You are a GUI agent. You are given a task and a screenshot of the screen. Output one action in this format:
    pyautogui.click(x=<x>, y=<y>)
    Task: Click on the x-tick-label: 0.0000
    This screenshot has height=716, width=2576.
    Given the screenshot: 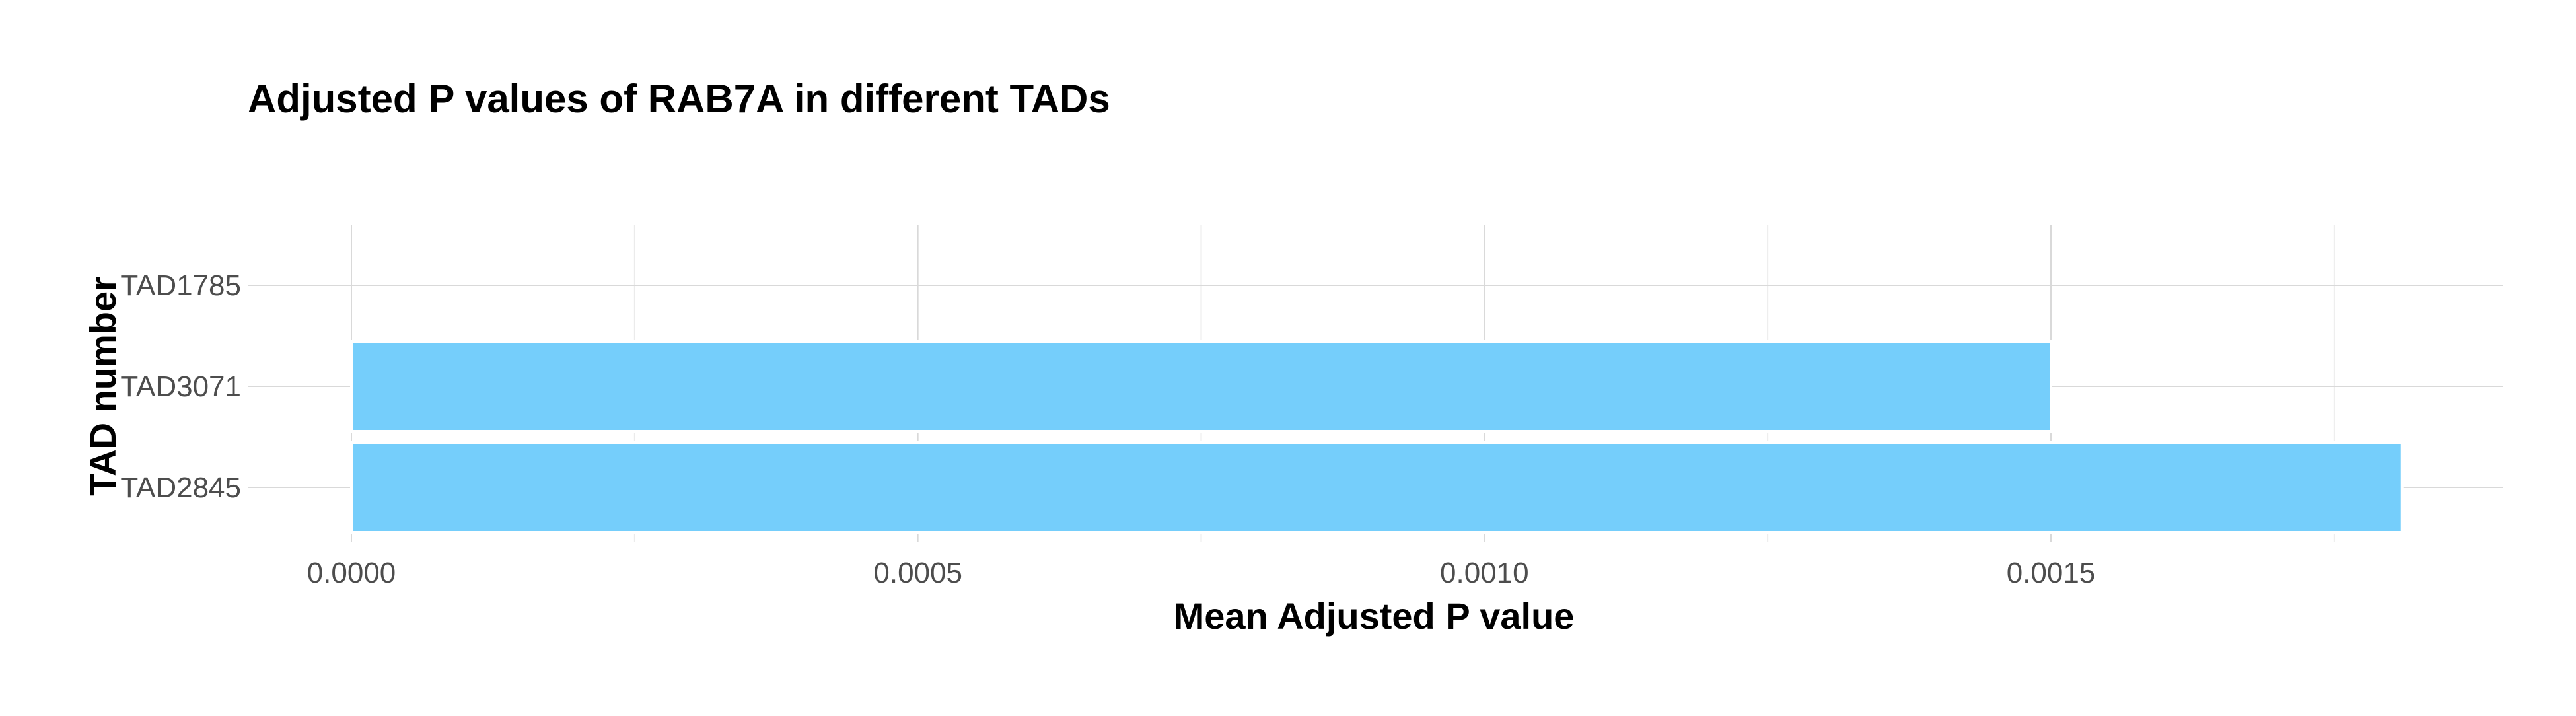 What is the action you would take?
    pyautogui.click(x=351, y=573)
    